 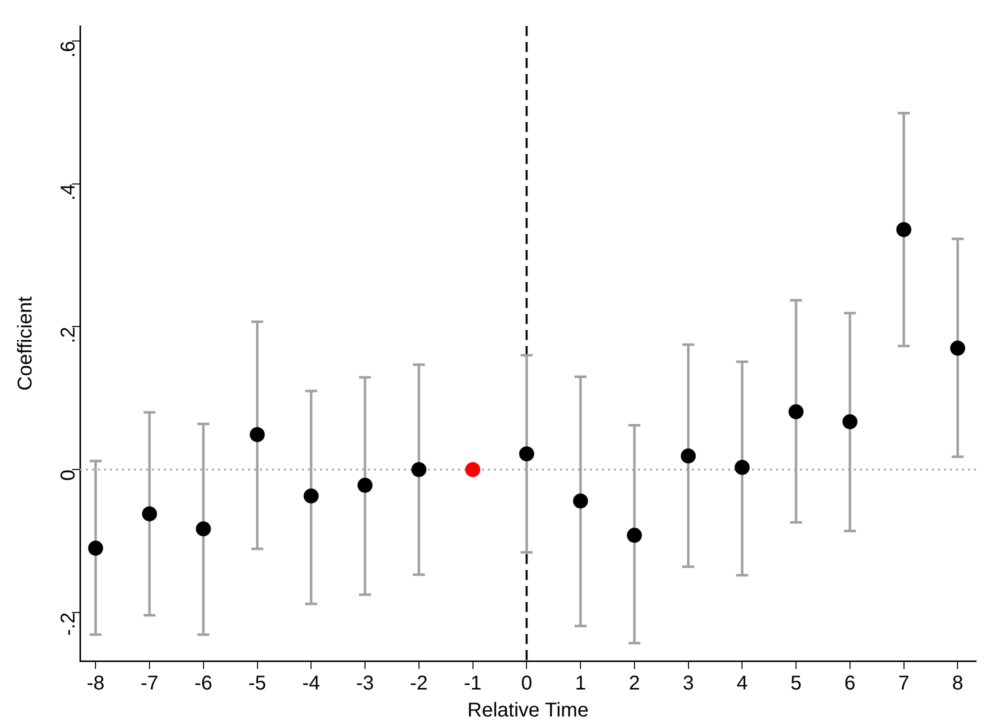 What do you see at coordinates (365, 683) in the screenshot?
I see `x-tick-label: -3` at bounding box center [365, 683].